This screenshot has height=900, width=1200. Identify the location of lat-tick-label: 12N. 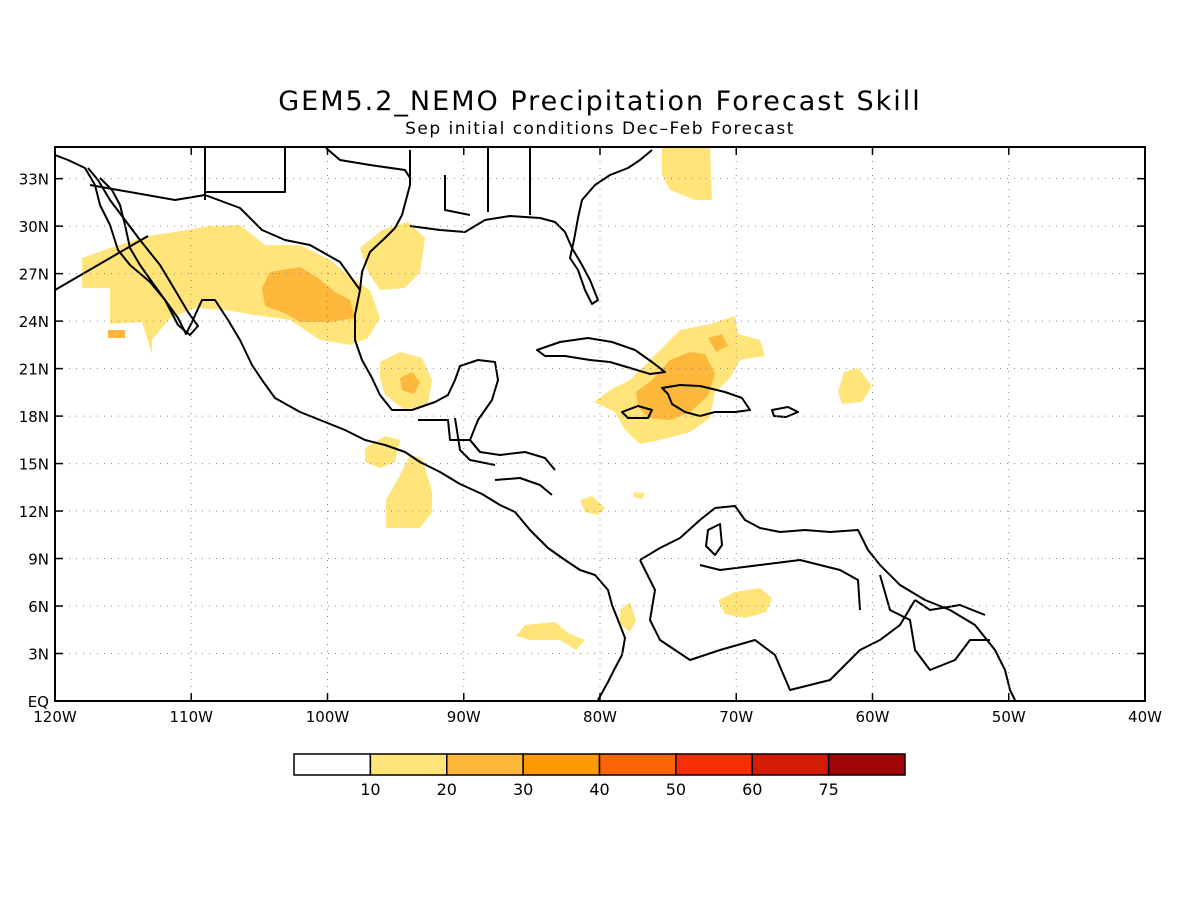
(34, 512).